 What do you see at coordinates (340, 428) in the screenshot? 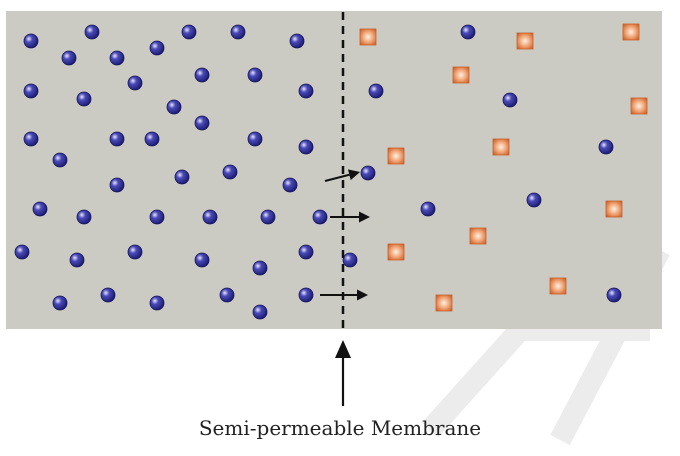
I see `membrane-label: Semi-permeable Membrane` at bounding box center [340, 428].